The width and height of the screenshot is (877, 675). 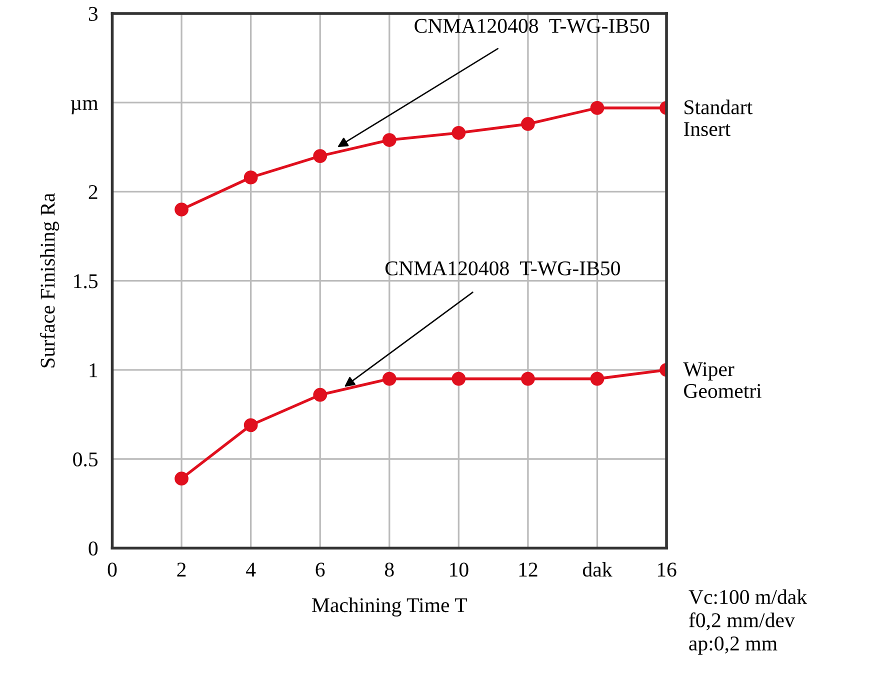 I want to click on y-tick-label: 3, so click(x=93, y=13).